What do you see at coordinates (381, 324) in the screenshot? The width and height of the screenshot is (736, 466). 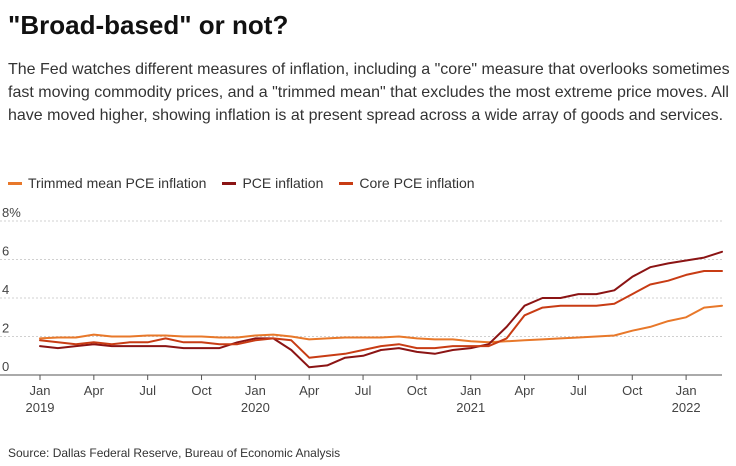 I see `series-trimmed-mean-line` at bounding box center [381, 324].